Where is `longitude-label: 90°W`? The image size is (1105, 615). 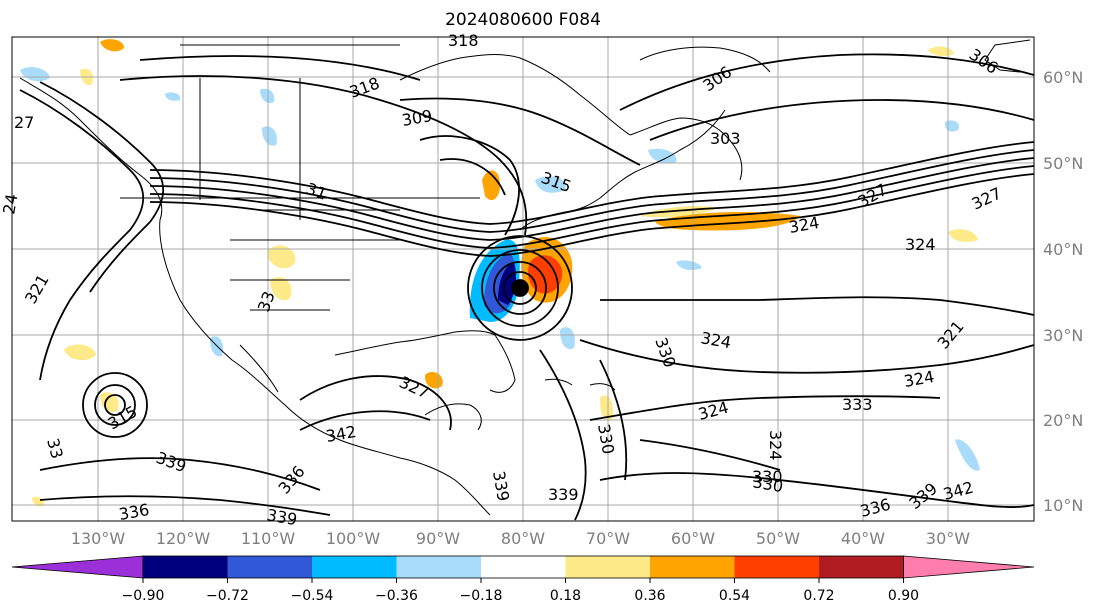
longitude-label: 90°W is located at coordinates (438, 538).